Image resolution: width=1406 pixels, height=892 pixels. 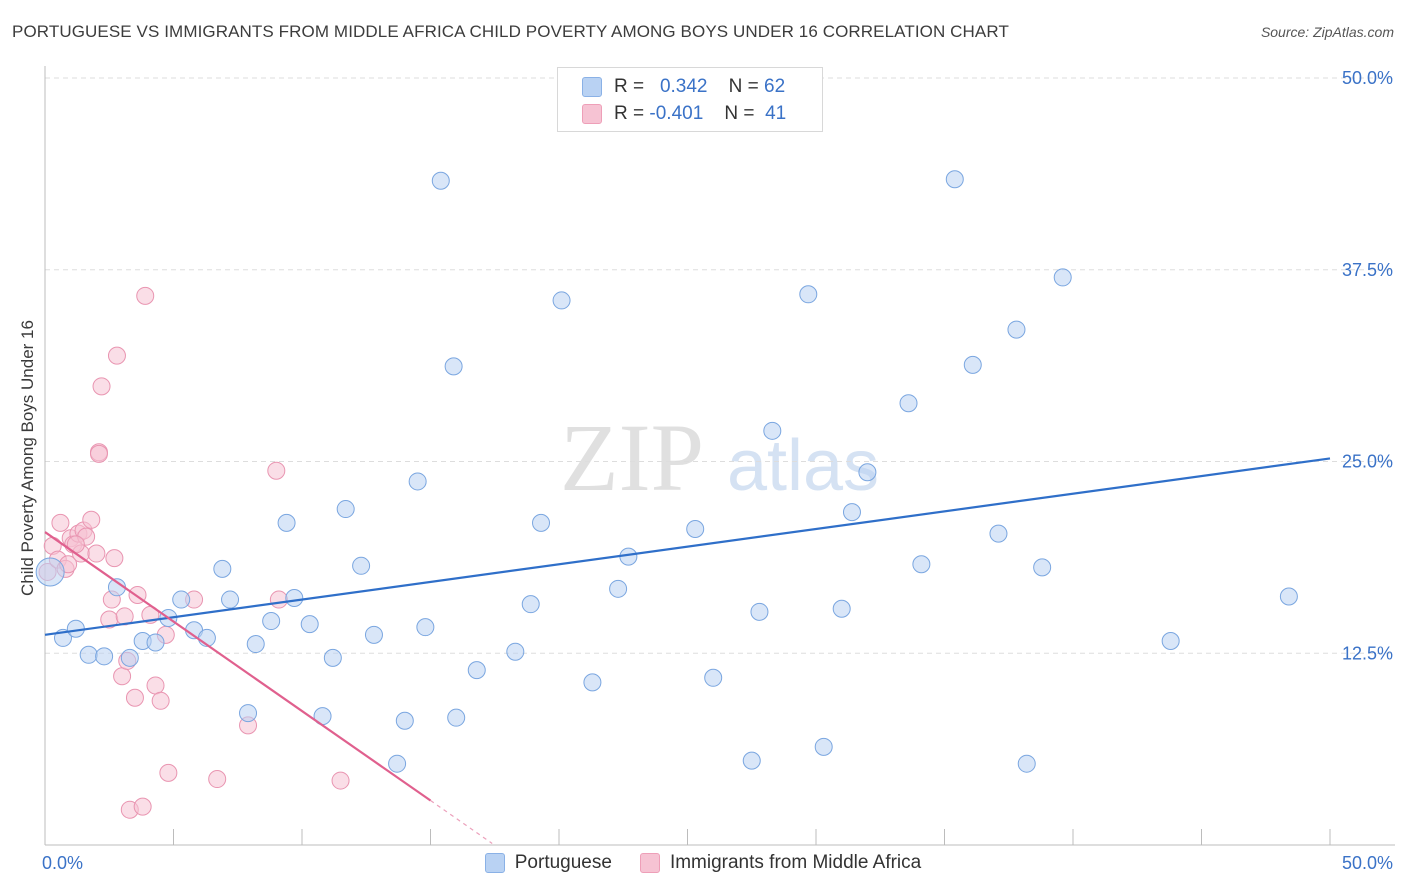 I want to click on y-tick-label: 25.0%, so click(x=1367, y=462).